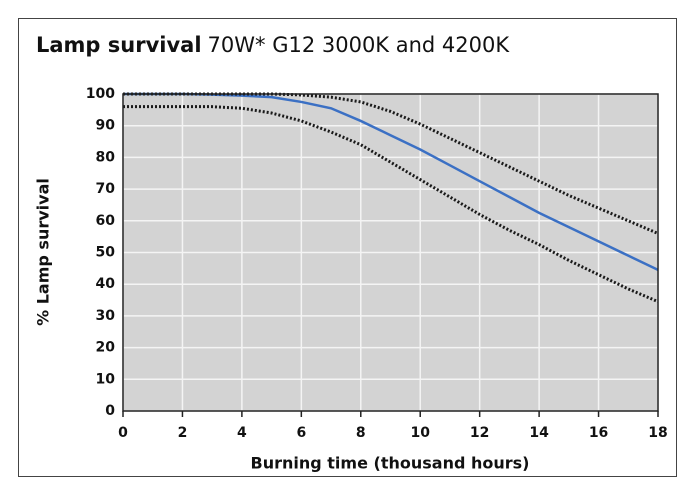 Image resolution: width=694 pixels, height=494 pixels. I want to click on x-tick-label: 12, so click(479, 433).